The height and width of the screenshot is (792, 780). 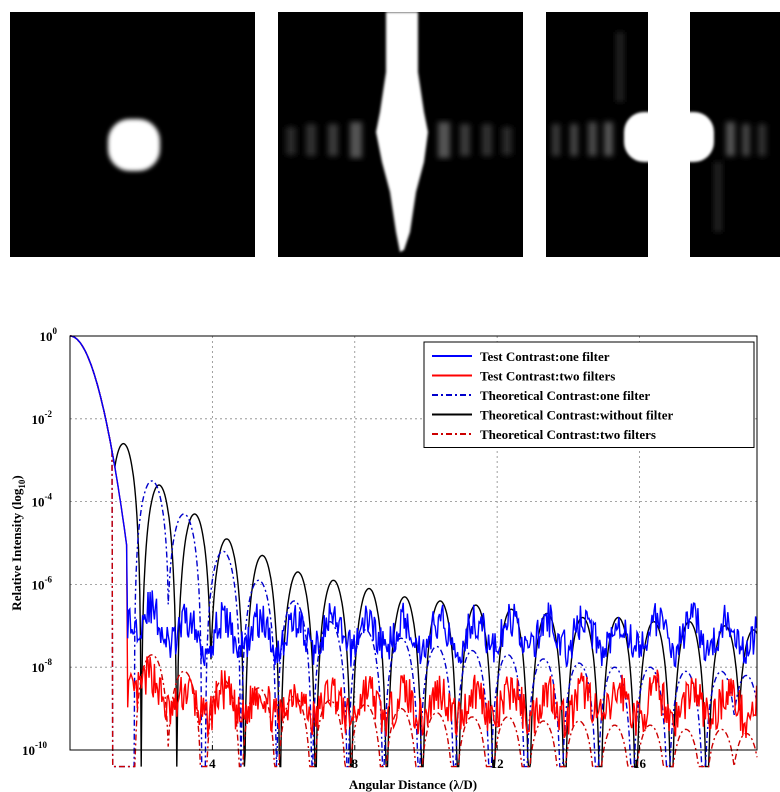 What do you see at coordinates (42, 666) in the screenshot?
I see `y-tick-label: 10⁻⁸` at bounding box center [42, 666].